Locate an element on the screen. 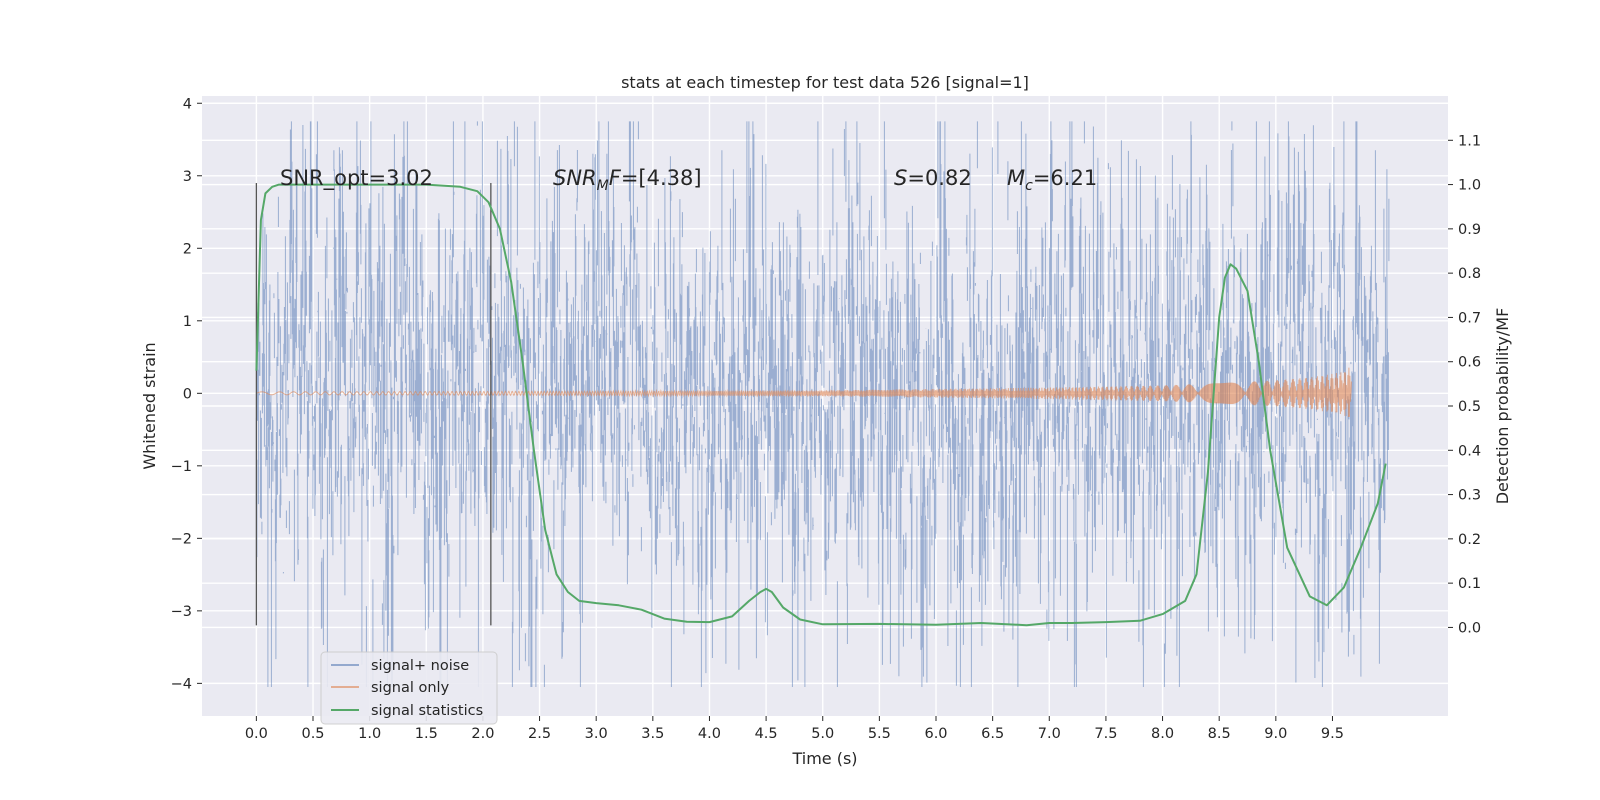  y-tick-label: 0 is located at coordinates (187, 394).